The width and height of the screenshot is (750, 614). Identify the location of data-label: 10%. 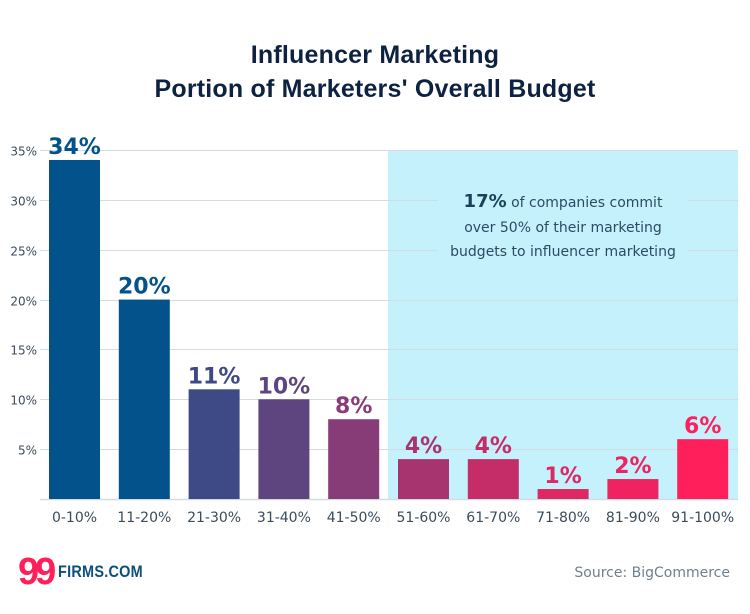
(284, 386).